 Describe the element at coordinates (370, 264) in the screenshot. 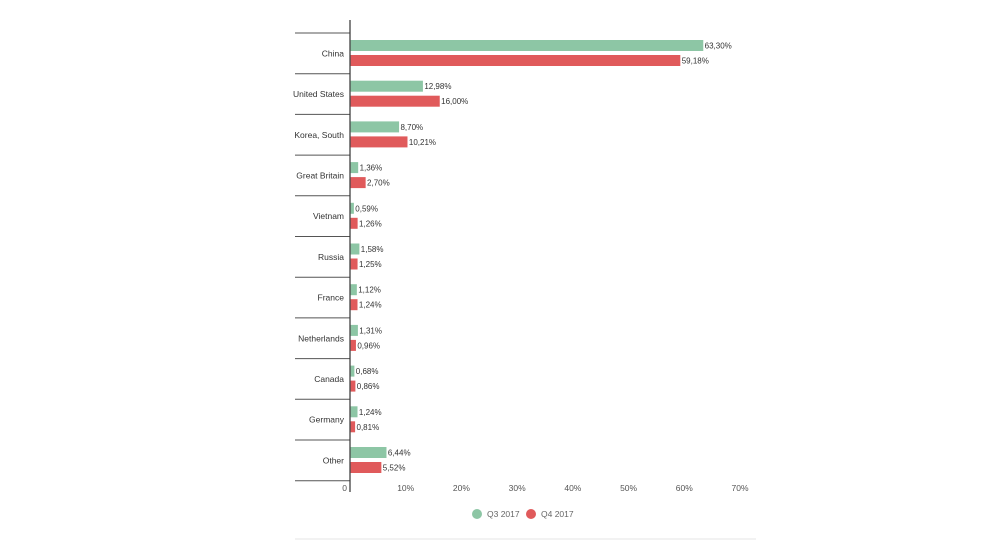

I see `value-label-q4-2017-russia: 1,25%` at that location.